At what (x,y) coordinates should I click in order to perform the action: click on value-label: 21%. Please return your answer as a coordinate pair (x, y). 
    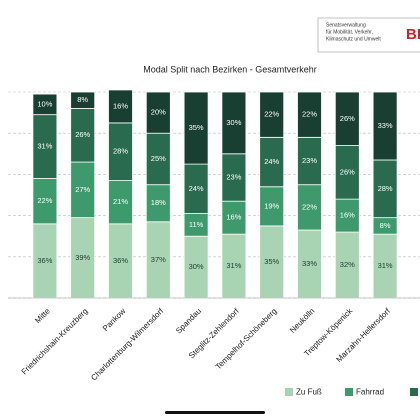
    Looking at the image, I should click on (120, 201).